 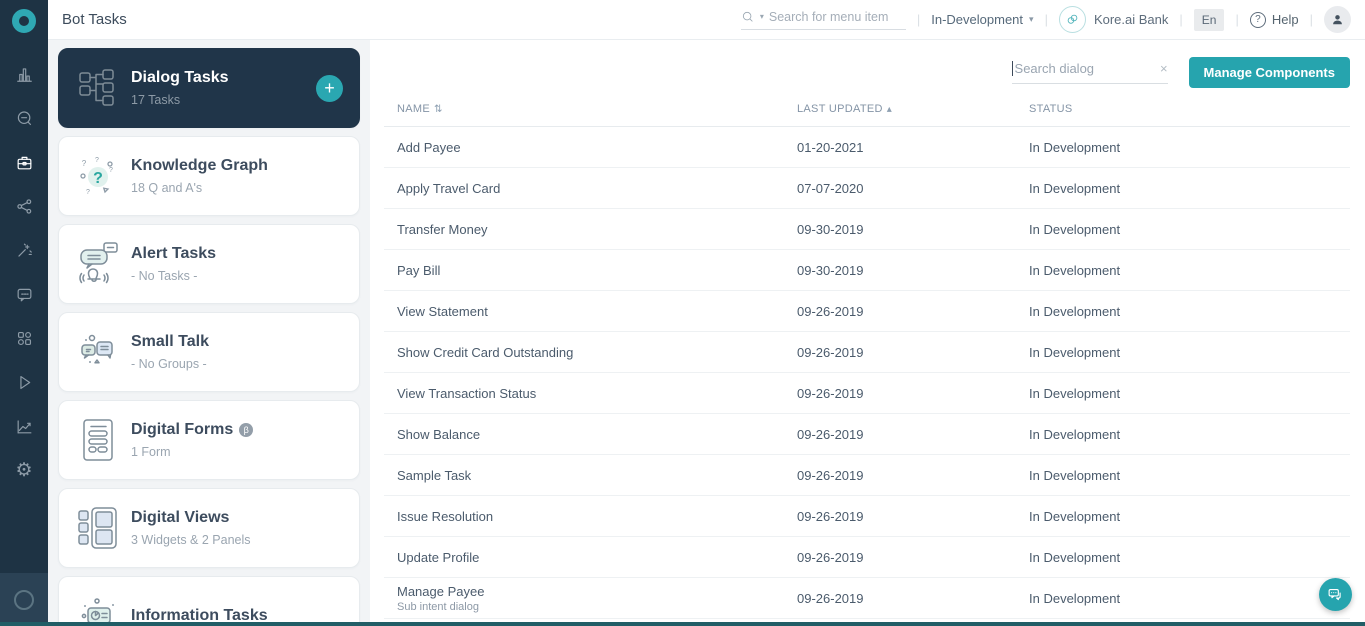 What do you see at coordinates (867, 557) in the screenshot?
I see `table-row: Update Profile 09-26-2019 In Development` at bounding box center [867, 557].